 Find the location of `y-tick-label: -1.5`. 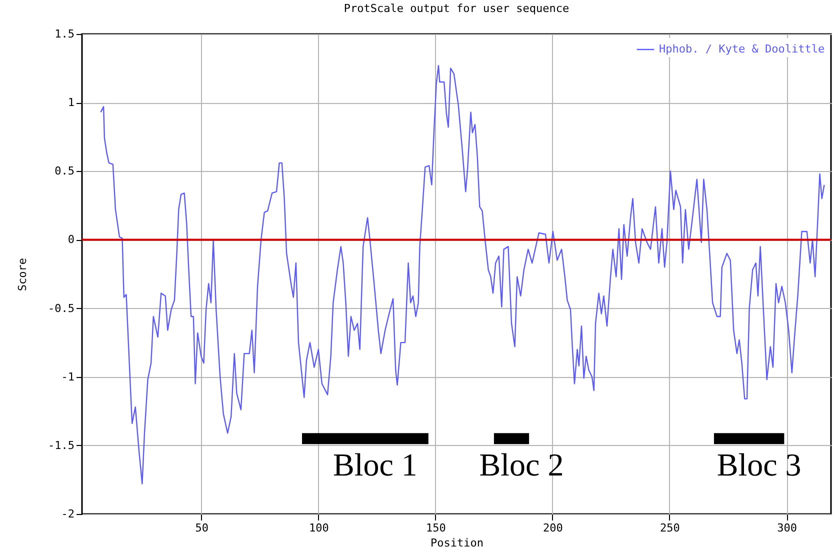

y-tick-label: -1.5 is located at coordinates (61, 445).